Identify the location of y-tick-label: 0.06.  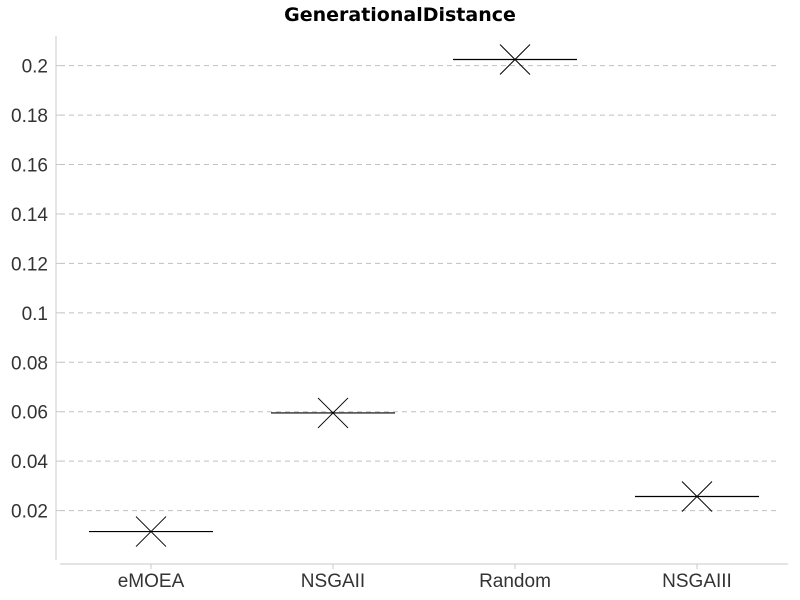
(29, 413).